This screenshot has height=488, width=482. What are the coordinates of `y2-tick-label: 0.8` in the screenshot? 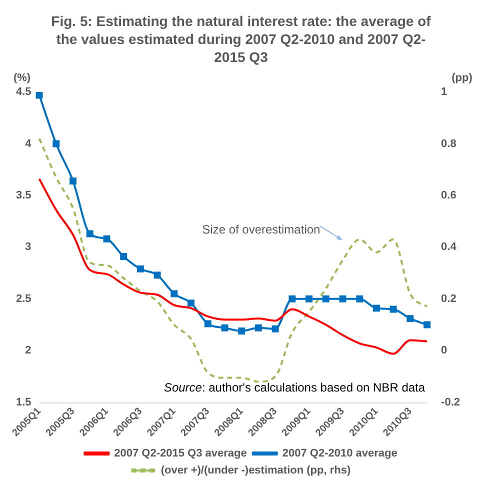 It's located at (448, 144).